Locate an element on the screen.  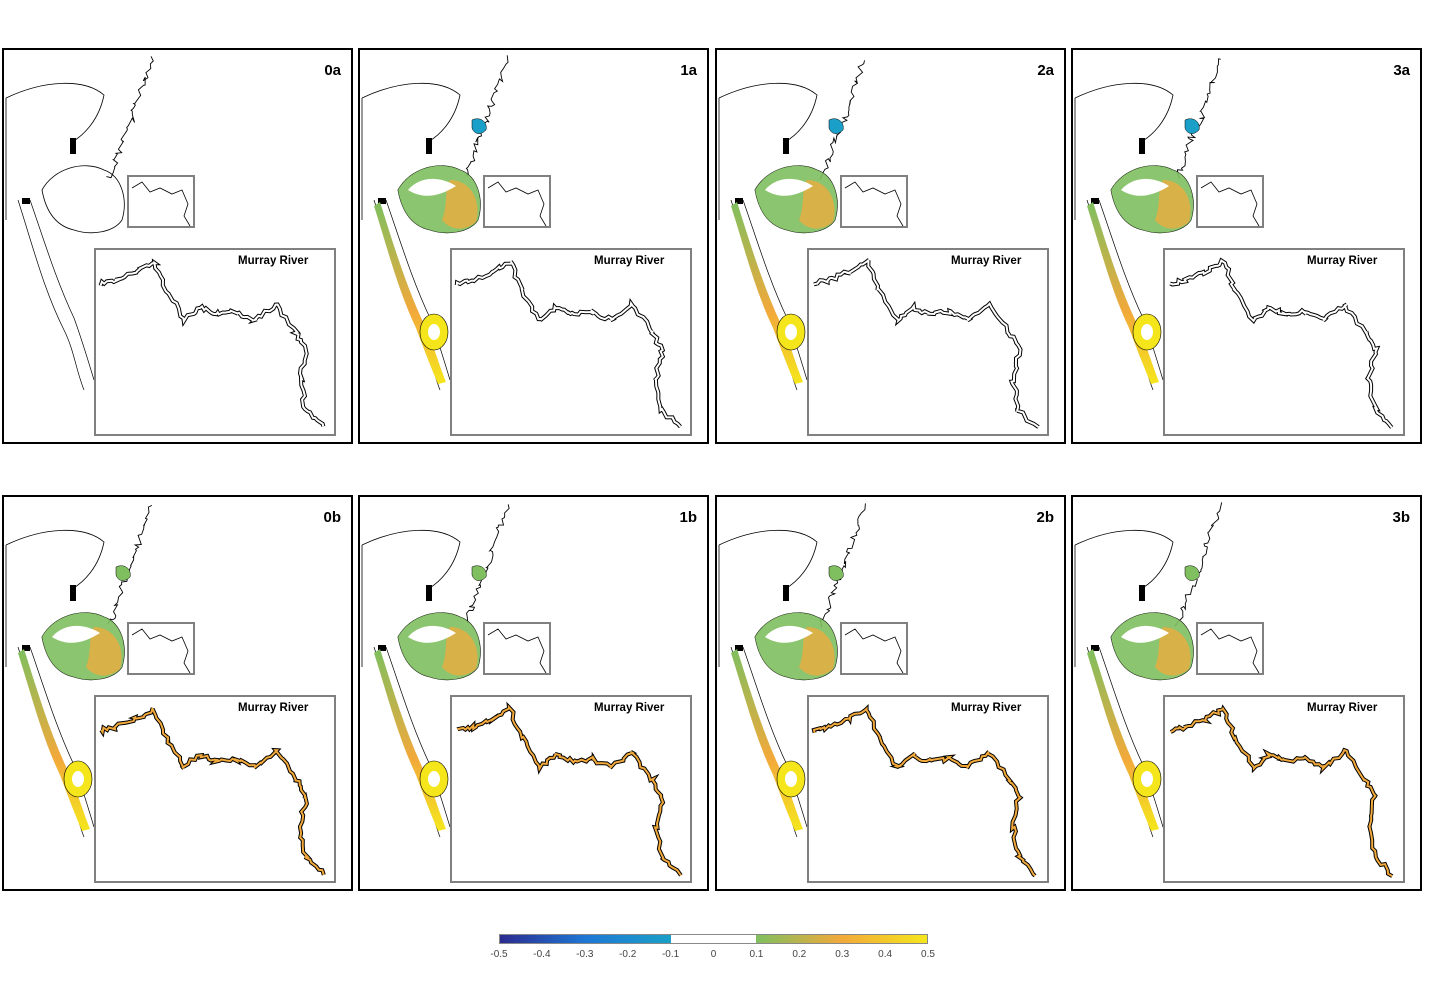
map-panel-0b: 0b Murray River is located at coordinates (177, 693).